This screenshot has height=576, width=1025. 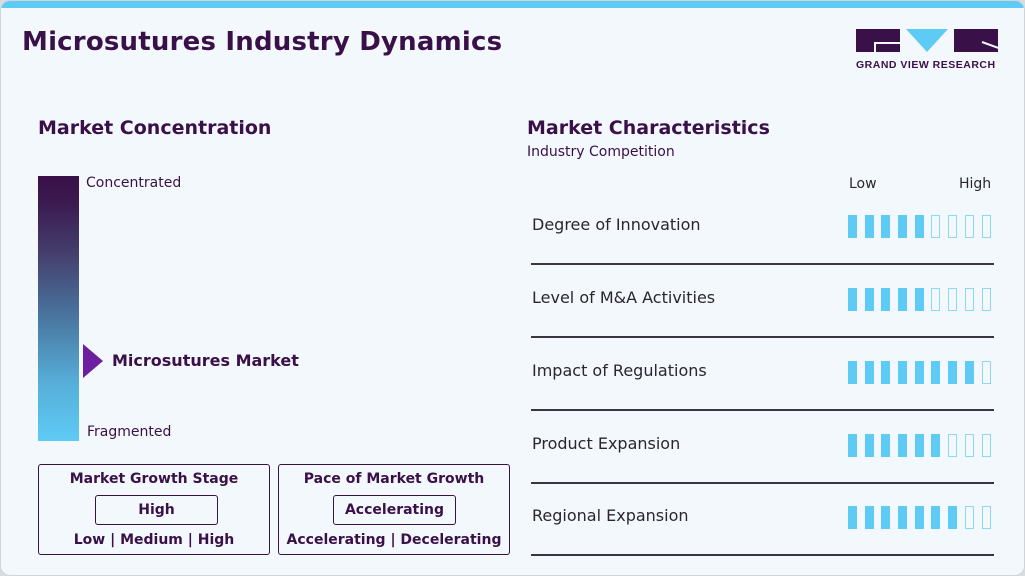 I want to click on growth-stage-title: Market Growth Stage, so click(x=154, y=479).